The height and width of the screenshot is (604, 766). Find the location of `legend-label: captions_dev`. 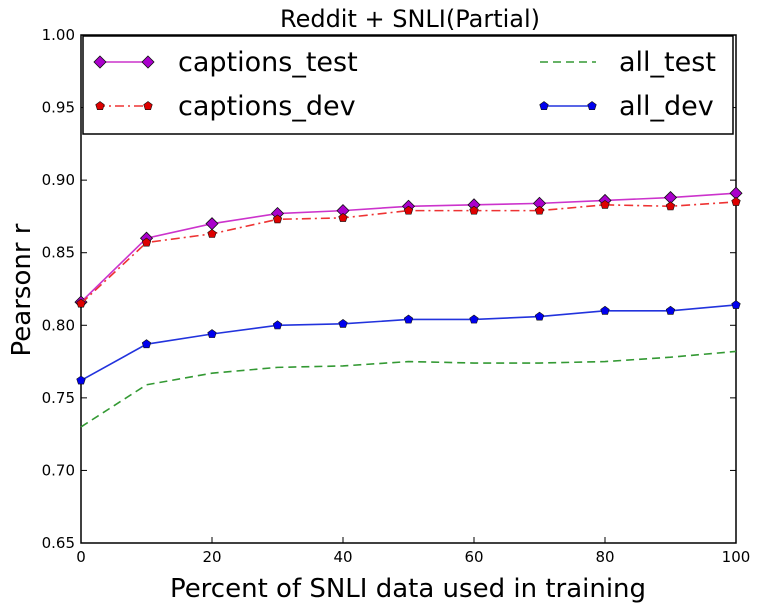

legend-label: captions_dev is located at coordinates (267, 106).